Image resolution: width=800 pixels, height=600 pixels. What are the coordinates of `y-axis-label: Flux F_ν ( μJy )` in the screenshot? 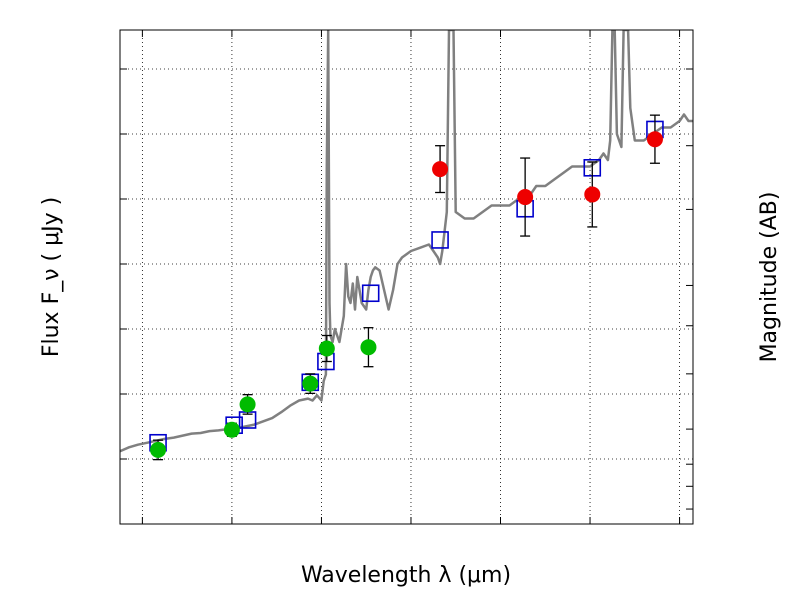 It's located at (51, 277).